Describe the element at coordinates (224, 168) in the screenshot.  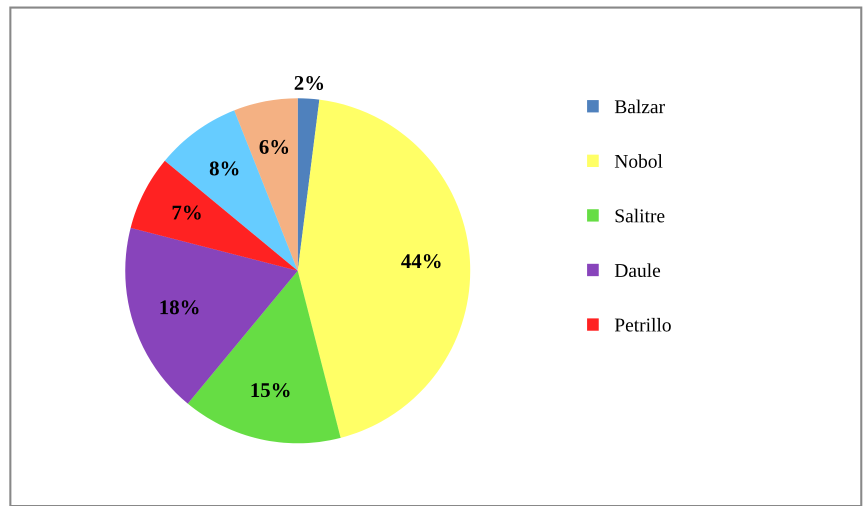
I see `data-label: 8%` at that location.